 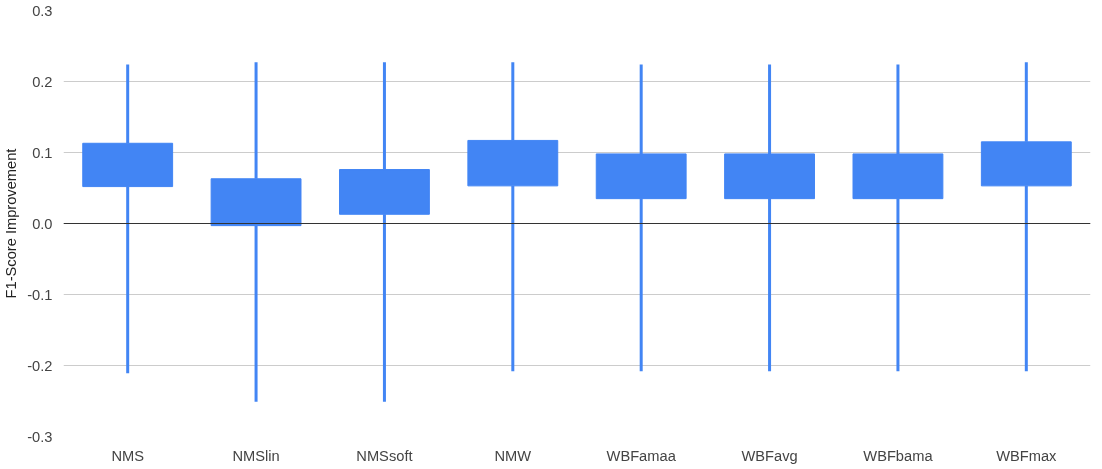 What do you see at coordinates (769, 455) in the screenshot?
I see `x-tick-label: WBFavg` at bounding box center [769, 455].